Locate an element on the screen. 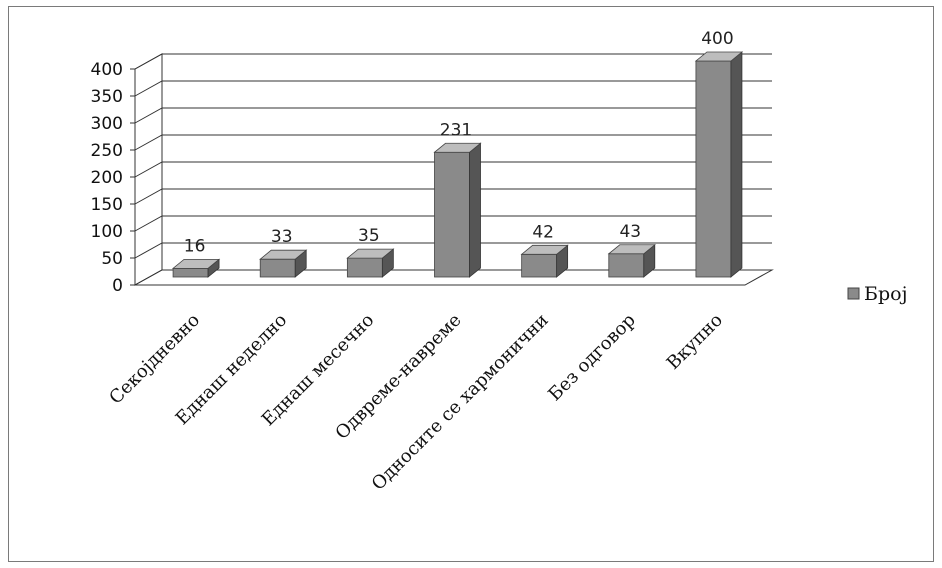 This screenshot has width=942, height=568. y-tick-label: 0 is located at coordinates (117, 286).